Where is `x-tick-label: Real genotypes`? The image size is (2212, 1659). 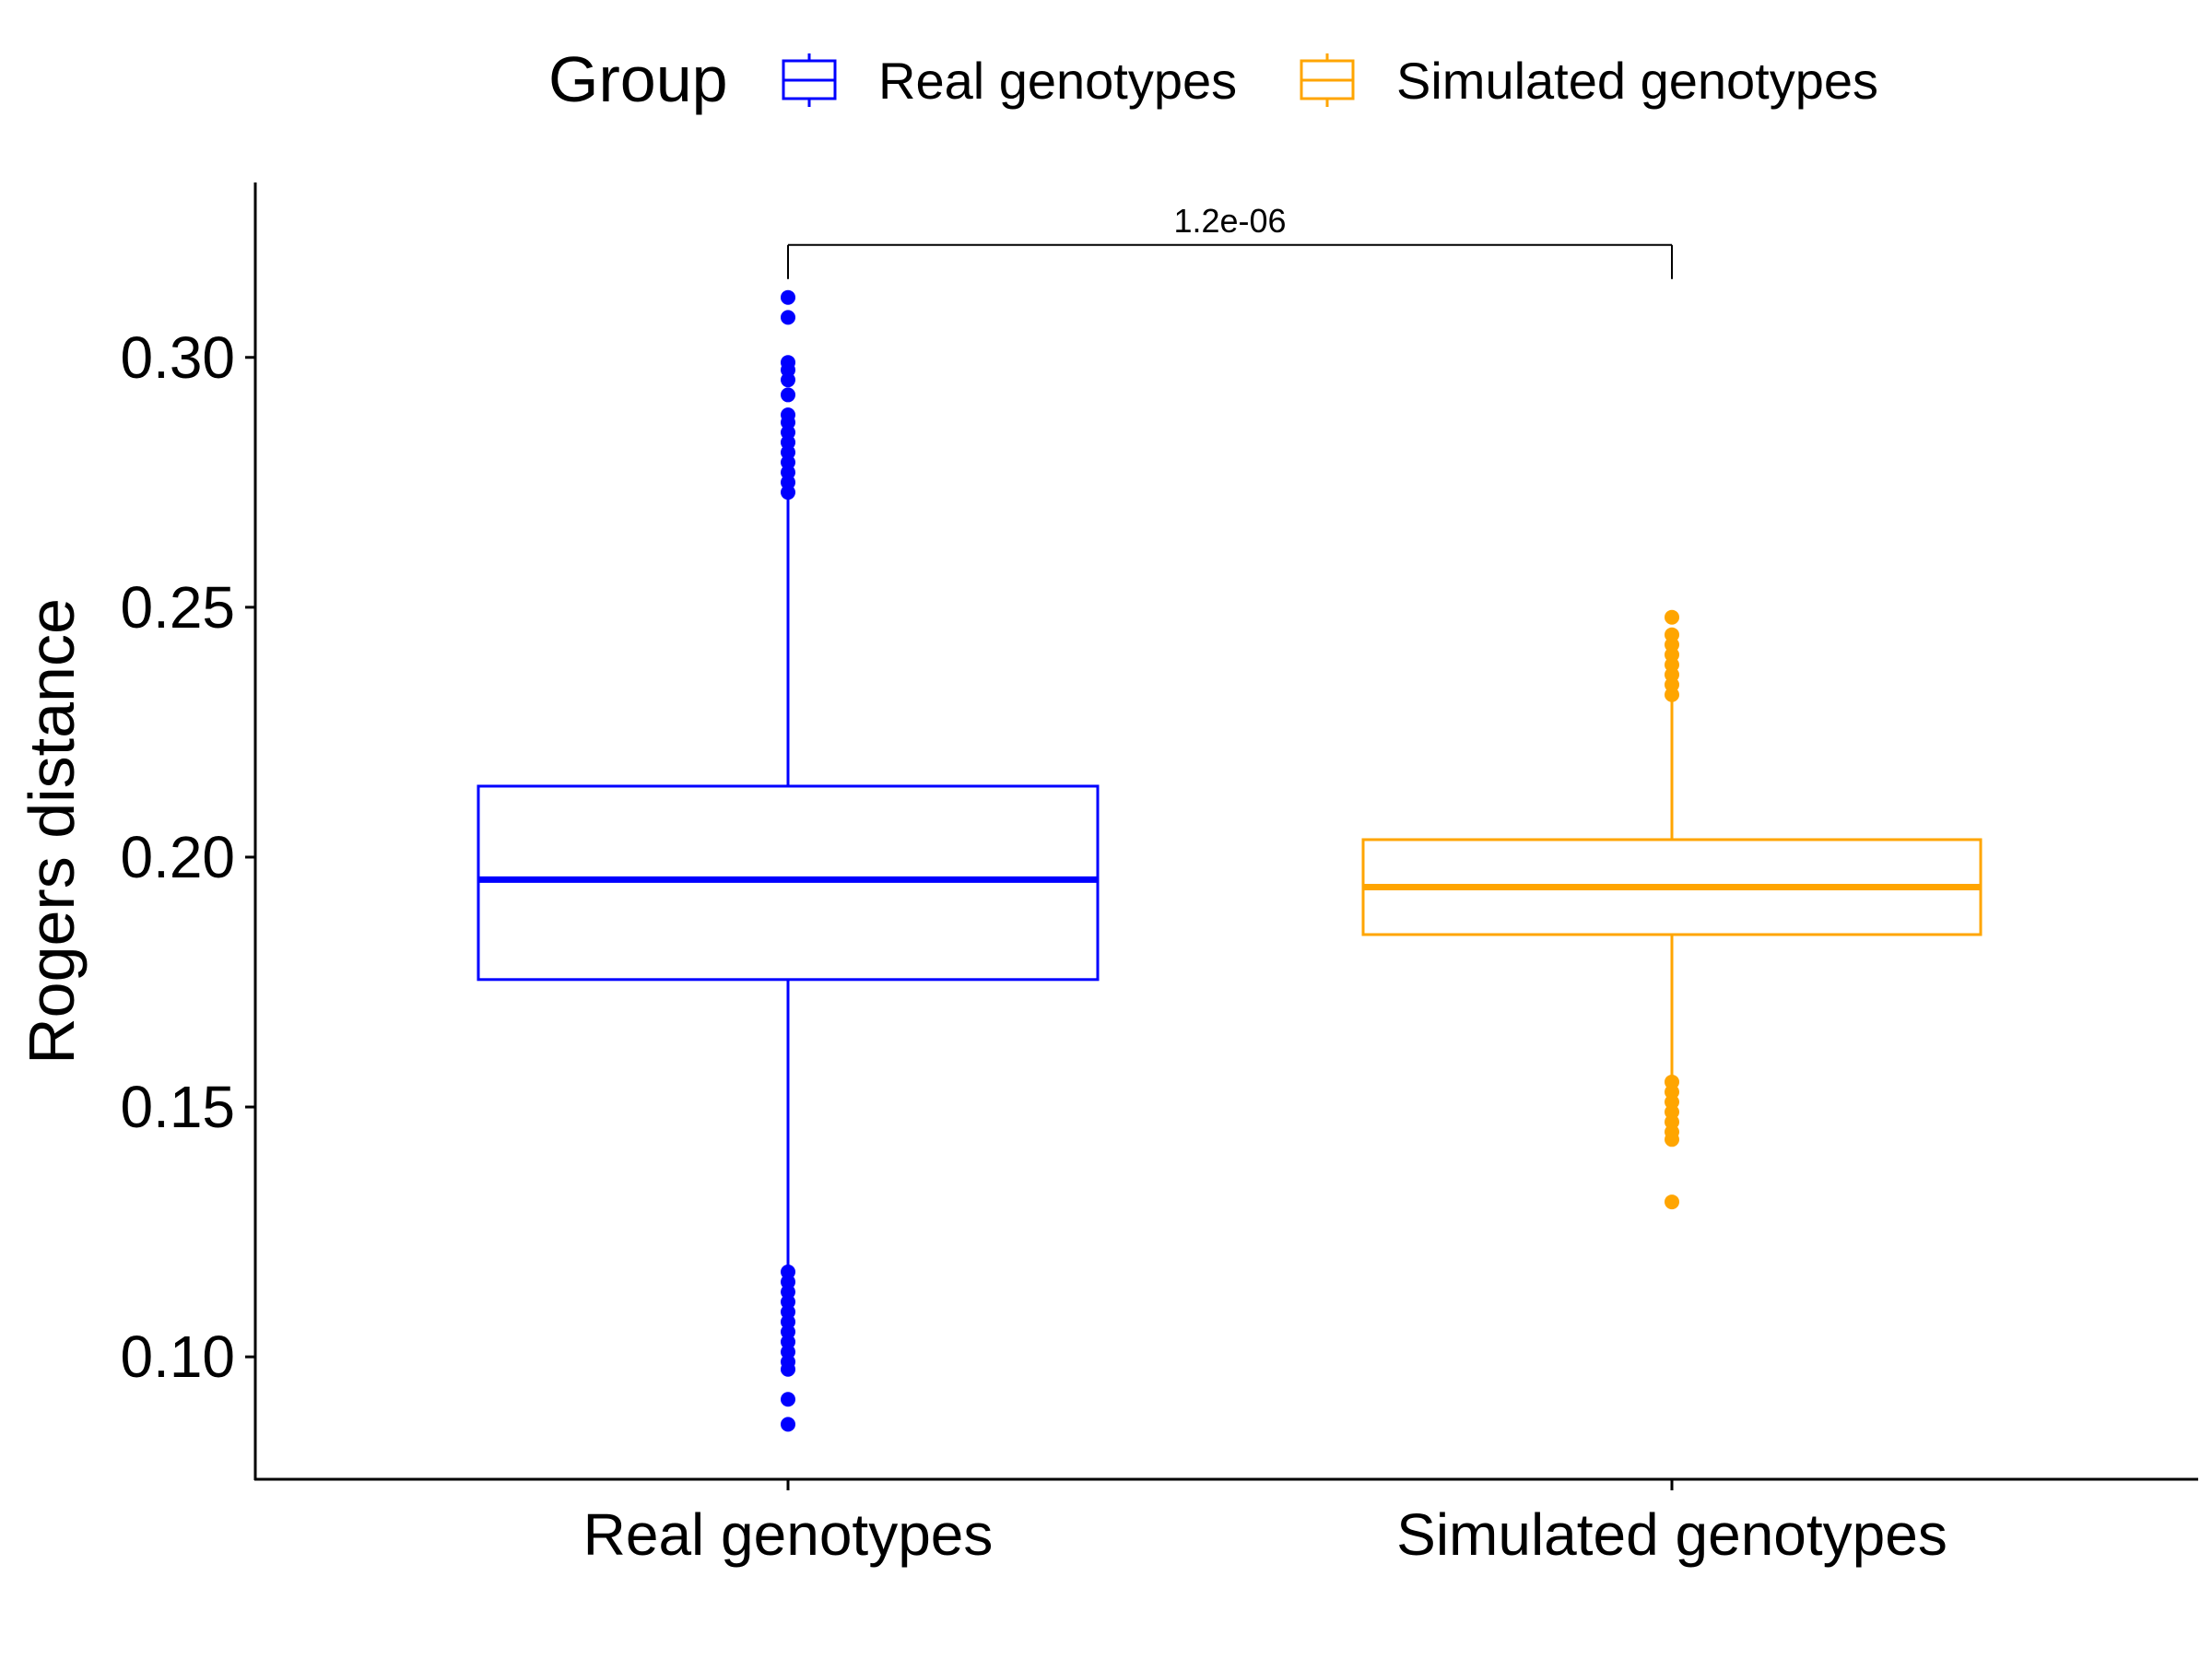 x-tick-label: Real genotypes is located at coordinates (788, 1534).